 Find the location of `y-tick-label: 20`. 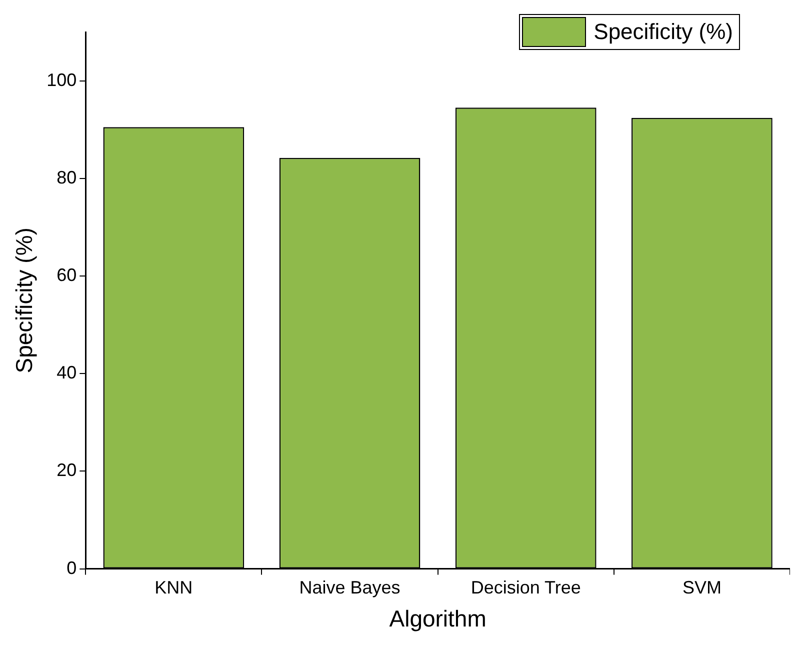

y-tick-label: 20 is located at coordinates (66, 470).